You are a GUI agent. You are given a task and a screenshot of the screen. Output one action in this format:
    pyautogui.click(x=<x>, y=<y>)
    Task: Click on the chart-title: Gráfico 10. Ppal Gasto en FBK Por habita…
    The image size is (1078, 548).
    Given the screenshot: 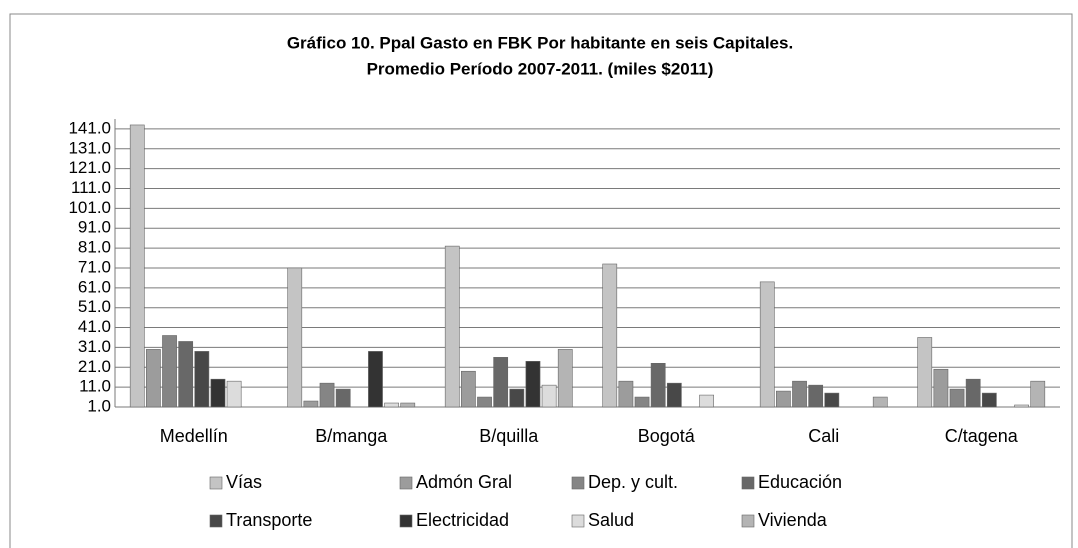 What is the action you would take?
    pyautogui.click(x=540, y=42)
    